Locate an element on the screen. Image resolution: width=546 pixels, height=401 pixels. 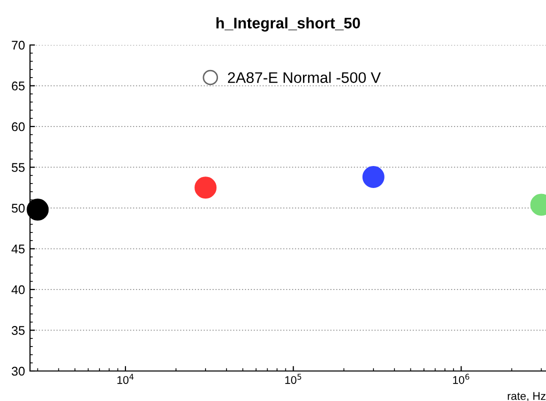
x-tick-label: 10$^{6}$ is located at coordinates (461, 379).